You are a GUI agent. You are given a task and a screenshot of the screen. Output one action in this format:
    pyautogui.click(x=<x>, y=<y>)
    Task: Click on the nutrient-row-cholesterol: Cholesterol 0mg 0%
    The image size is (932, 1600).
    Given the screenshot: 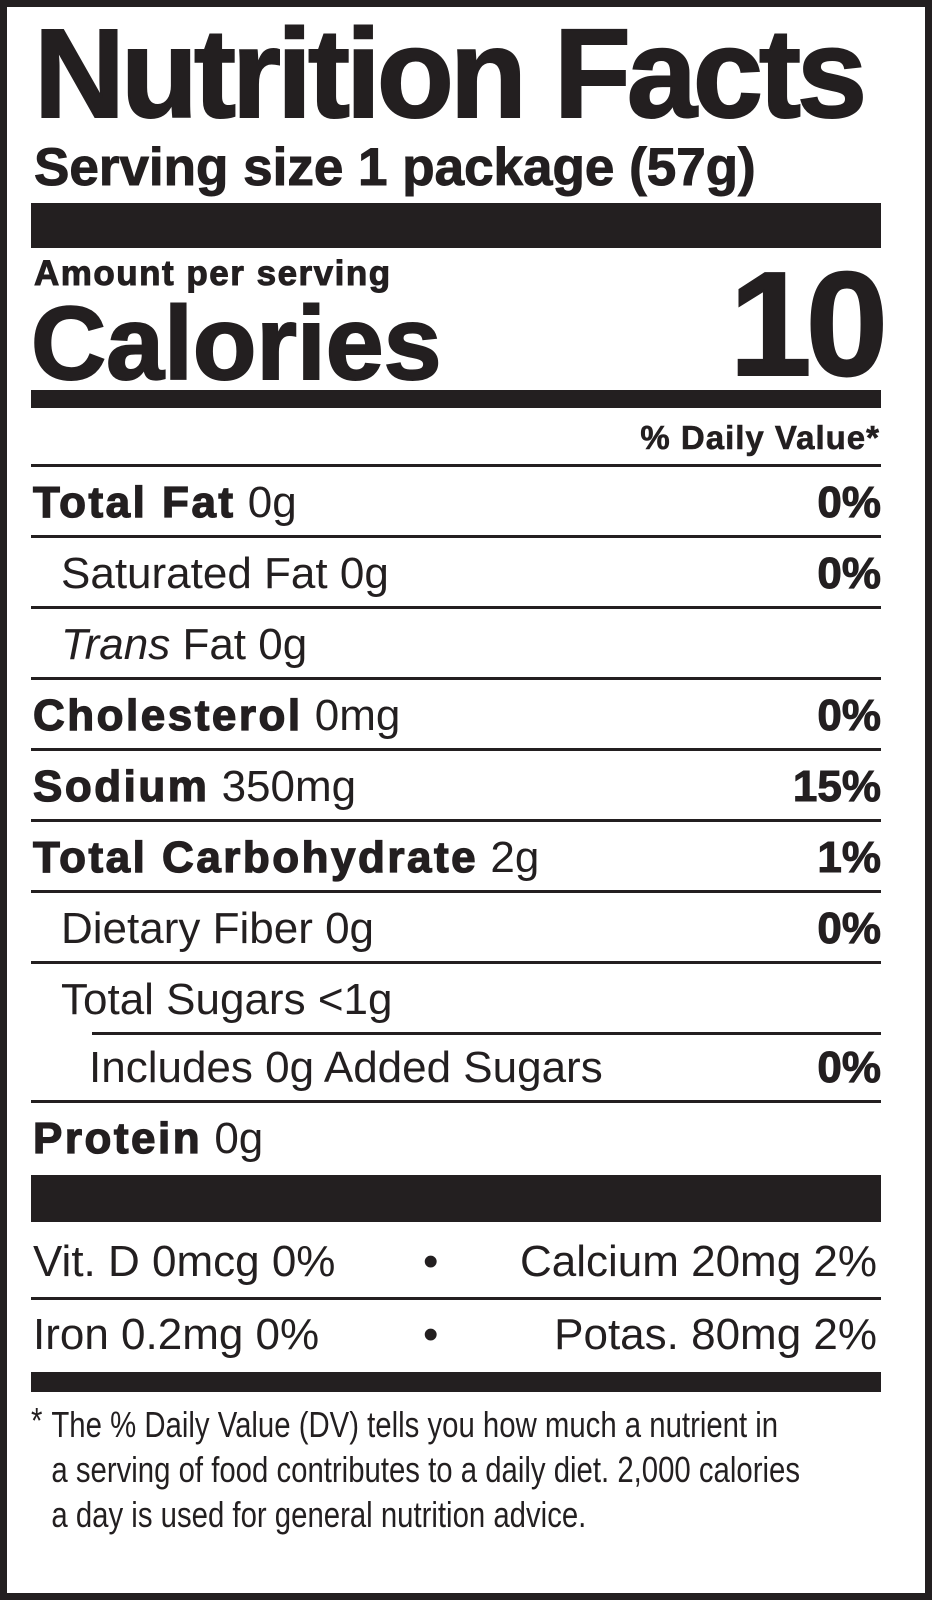 What is the action you would take?
    pyautogui.click(x=456, y=715)
    